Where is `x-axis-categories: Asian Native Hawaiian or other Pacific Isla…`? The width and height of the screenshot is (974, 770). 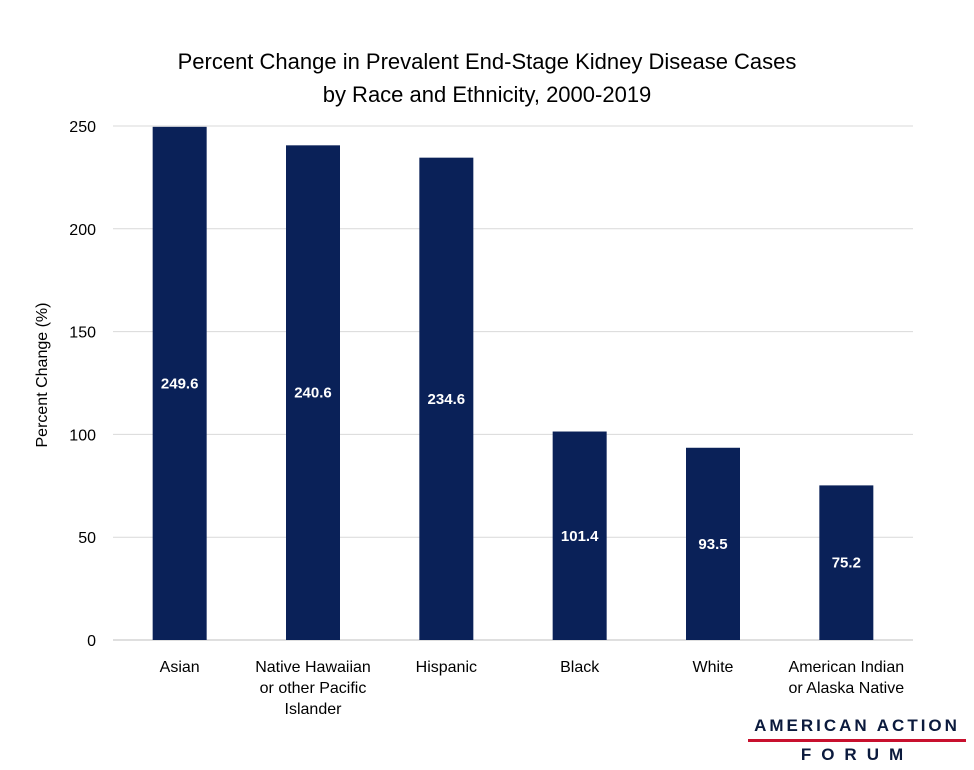
x-axis-categories: Asian Native Hawaiian or other Pacific Isla… is located at coordinates (532, 688).